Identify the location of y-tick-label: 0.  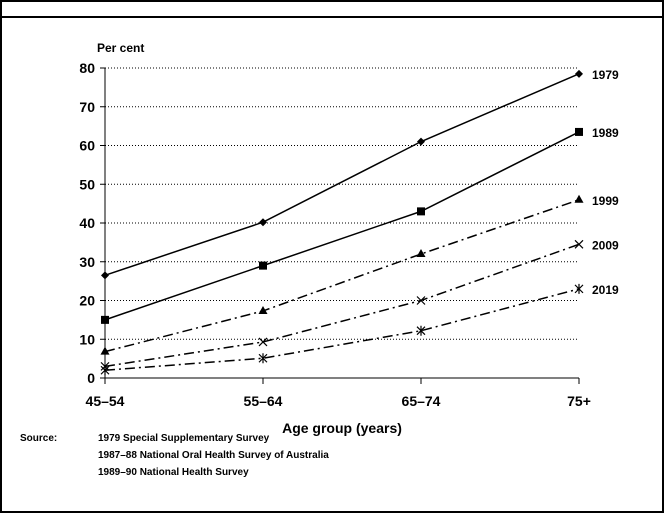
(91, 378).